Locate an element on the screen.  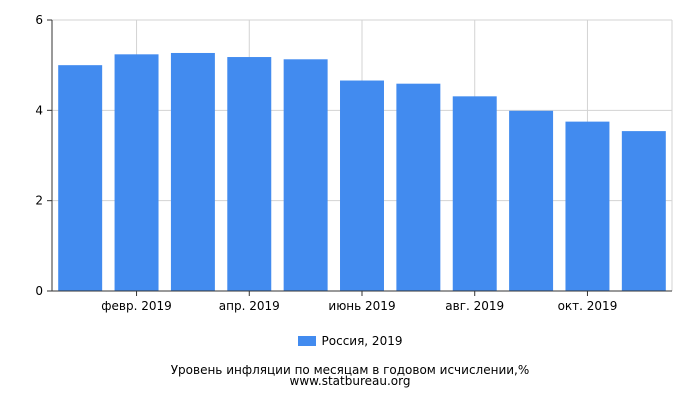
legend-label: Россия, 2019 is located at coordinates (362, 341).